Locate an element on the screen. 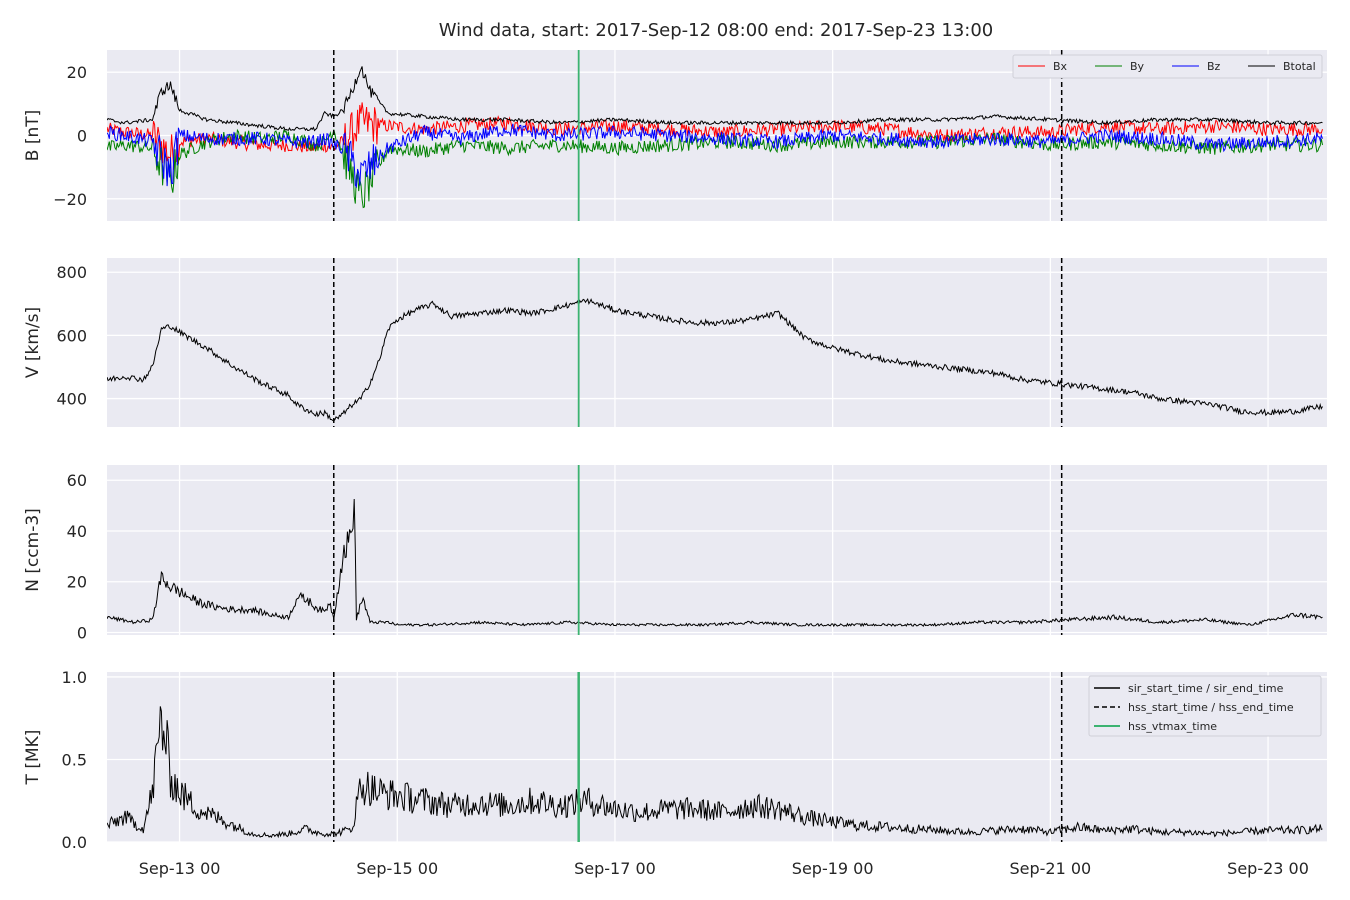 The height and width of the screenshot is (900, 1350). b-legend: Bx By Bz Btotal is located at coordinates (1167, 66).